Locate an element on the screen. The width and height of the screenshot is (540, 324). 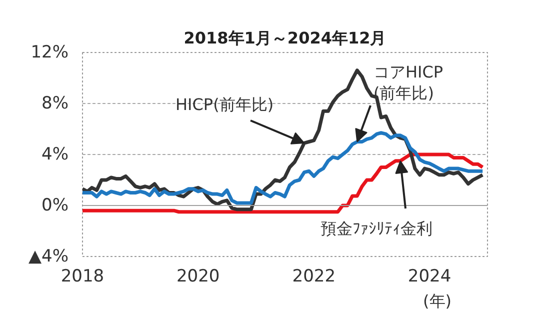
y-tick-label: 0% is located at coordinates (55, 206).